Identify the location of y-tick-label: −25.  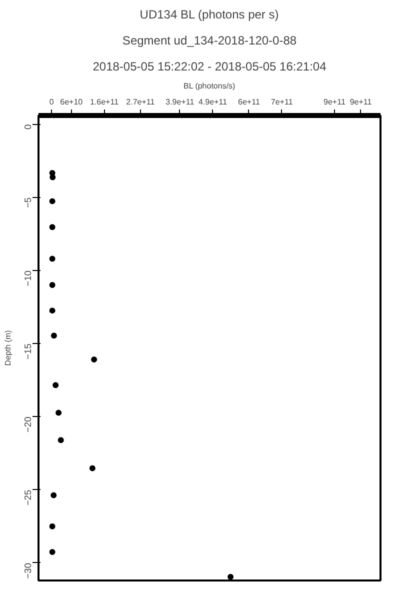
(28, 498).